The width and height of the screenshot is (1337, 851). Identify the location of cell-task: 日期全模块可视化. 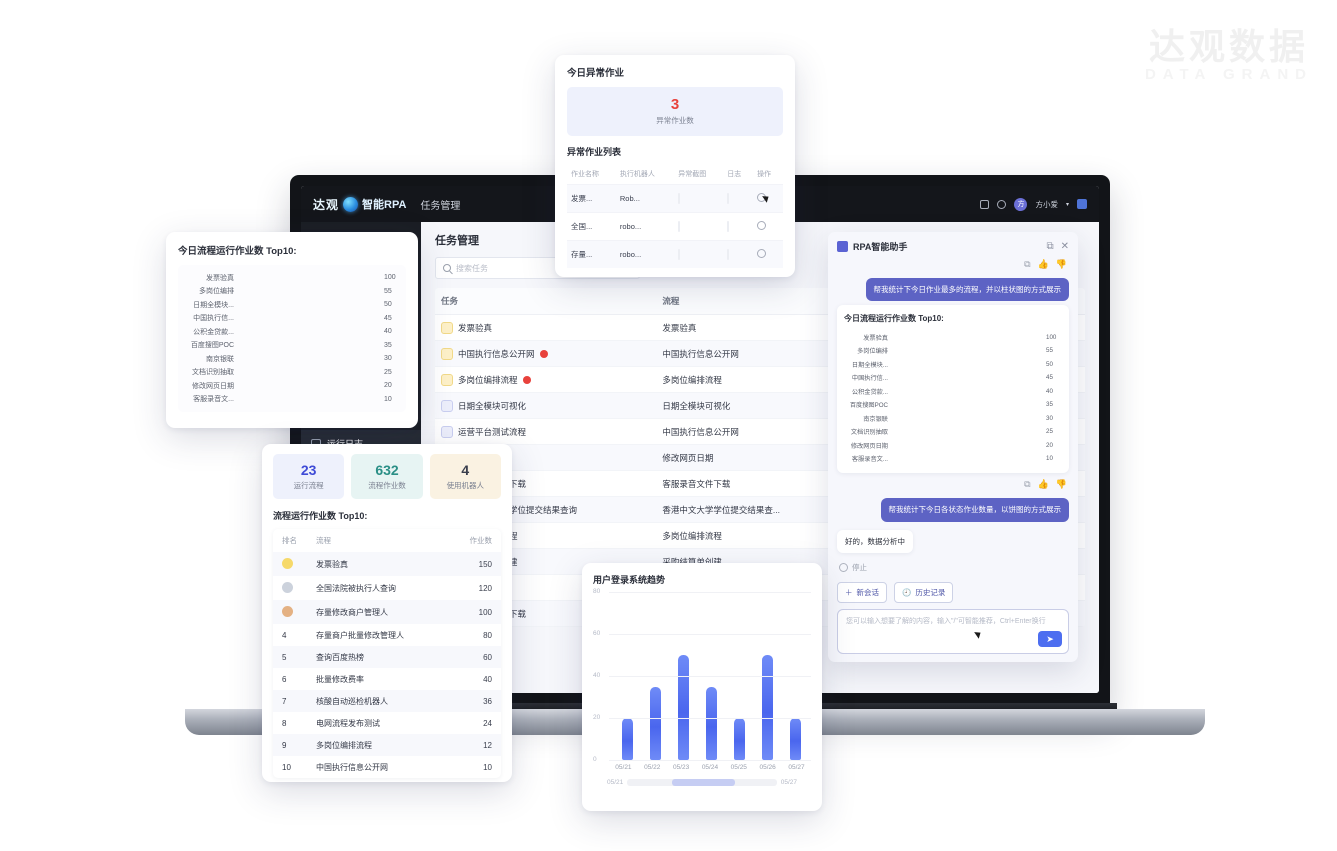
(546, 405).